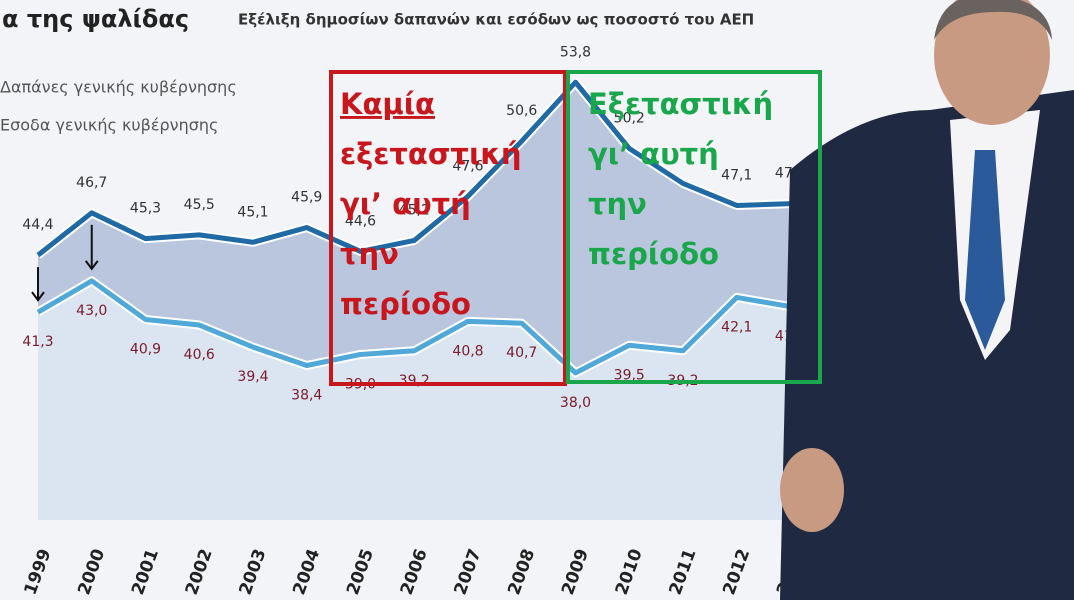 The height and width of the screenshot is (600, 1074). I want to click on data-label: 38,0, so click(575, 403).